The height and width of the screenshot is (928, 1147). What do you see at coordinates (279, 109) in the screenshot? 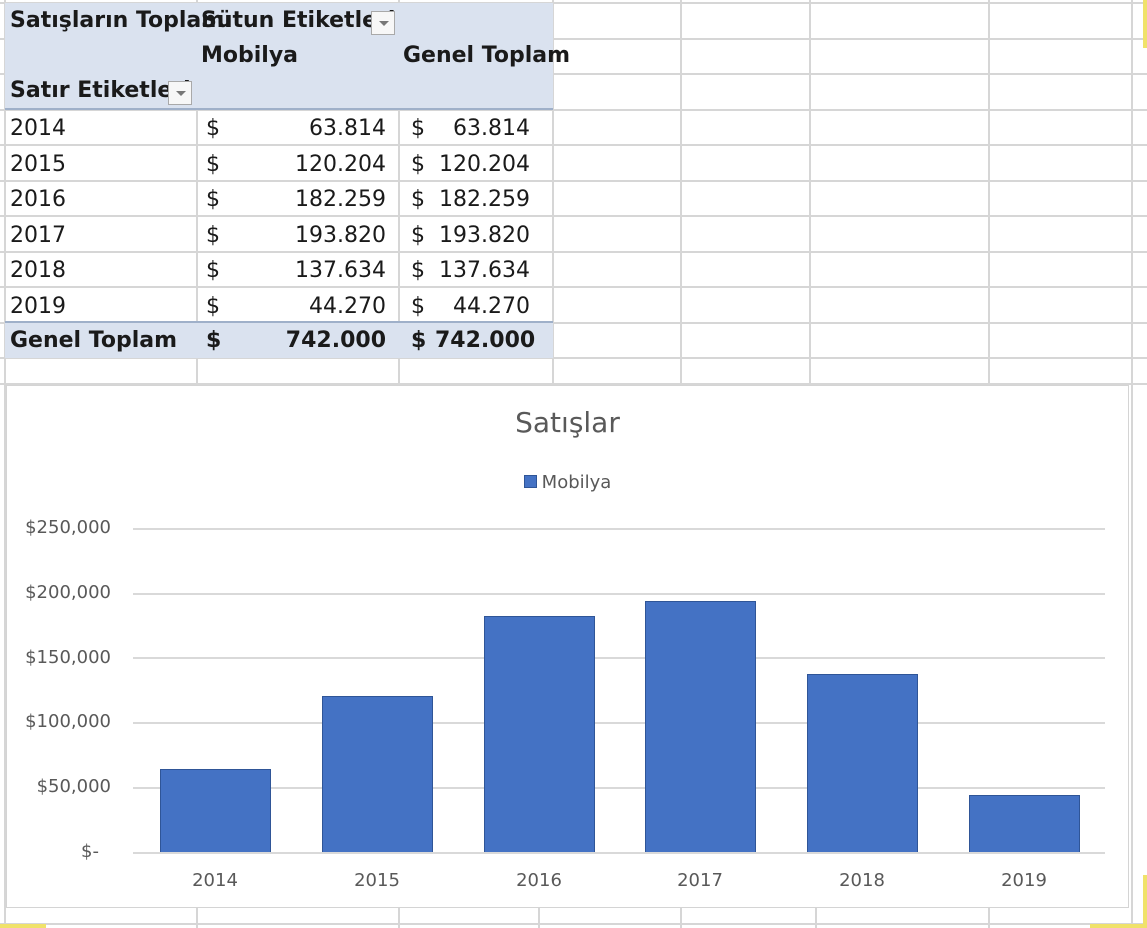
I see `header-separator` at bounding box center [279, 109].